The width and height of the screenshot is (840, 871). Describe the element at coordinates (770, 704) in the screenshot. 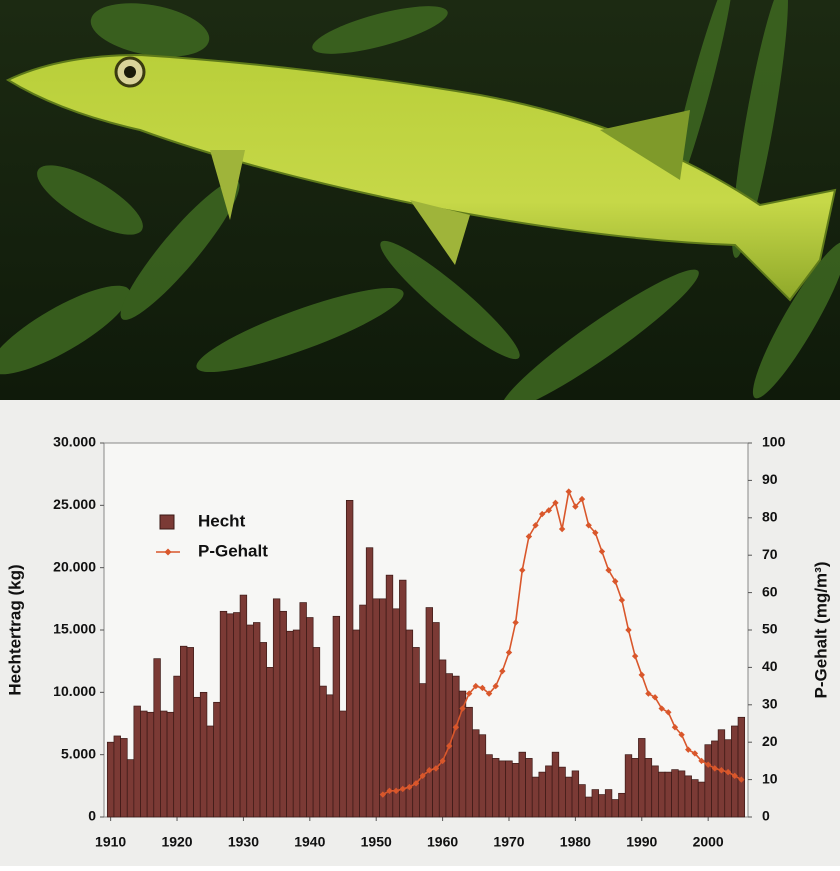

I see `y2-tick-label: 30` at that location.